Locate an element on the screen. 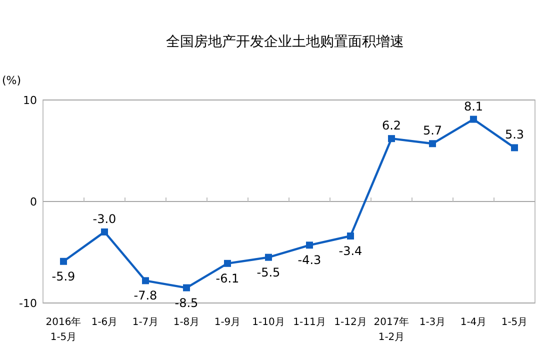 The image size is (552, 352). x-tick-label: 1-7月 is located at coordinates (145, 322).